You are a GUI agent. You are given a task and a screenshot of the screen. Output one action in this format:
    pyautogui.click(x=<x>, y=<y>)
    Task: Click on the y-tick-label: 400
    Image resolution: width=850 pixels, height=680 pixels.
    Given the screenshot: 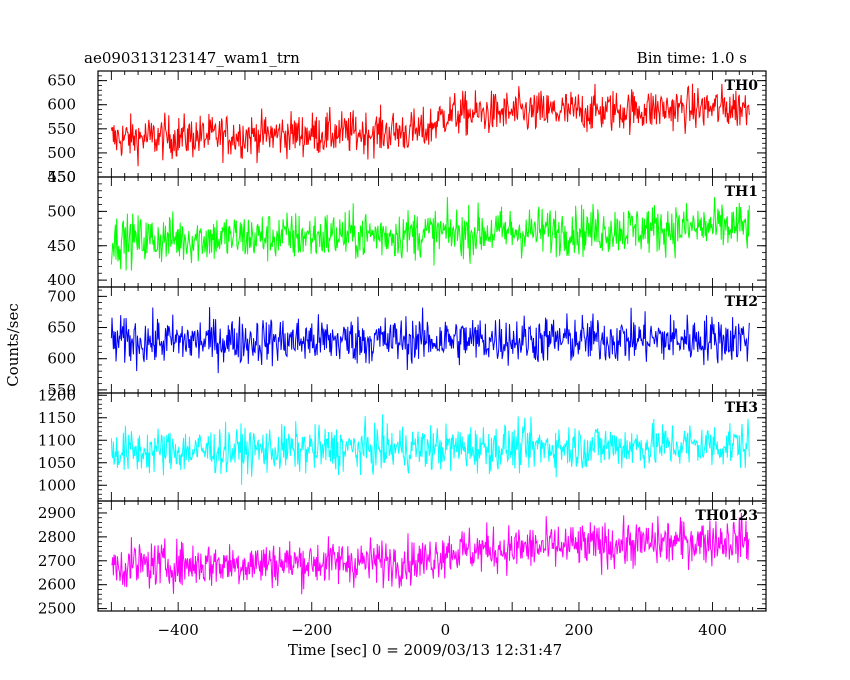 What is the action you would take?
    pyautogui.click(x=61, y=280)
    